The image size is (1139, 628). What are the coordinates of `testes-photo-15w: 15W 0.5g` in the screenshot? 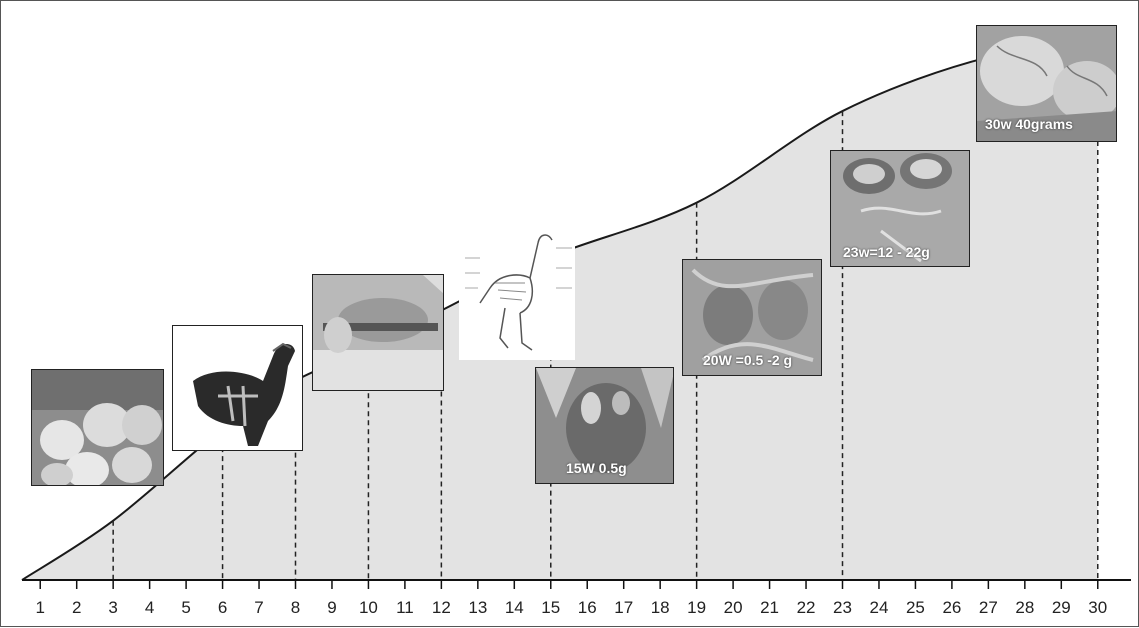 It's located at (604, 425).